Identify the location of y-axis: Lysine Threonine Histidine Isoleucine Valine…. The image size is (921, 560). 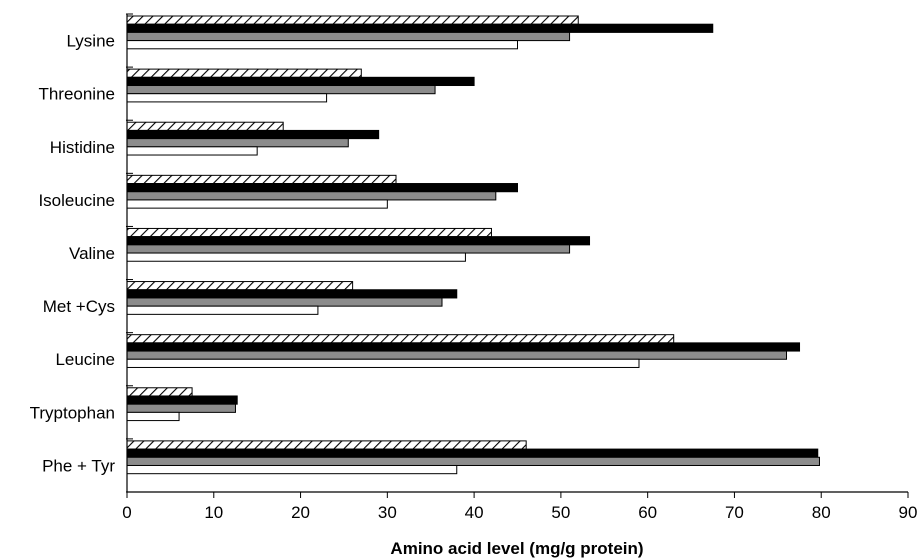
(81, 253).